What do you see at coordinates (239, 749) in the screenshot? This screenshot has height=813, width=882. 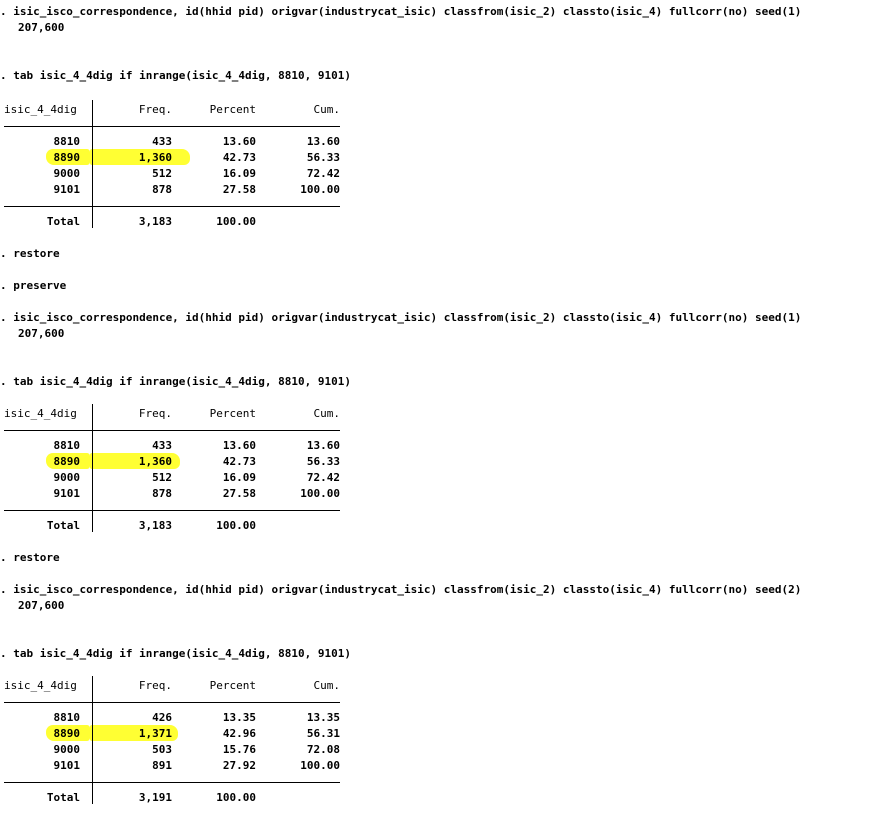 I see `row-percent: 15.76` at bounding box center [239, 749].